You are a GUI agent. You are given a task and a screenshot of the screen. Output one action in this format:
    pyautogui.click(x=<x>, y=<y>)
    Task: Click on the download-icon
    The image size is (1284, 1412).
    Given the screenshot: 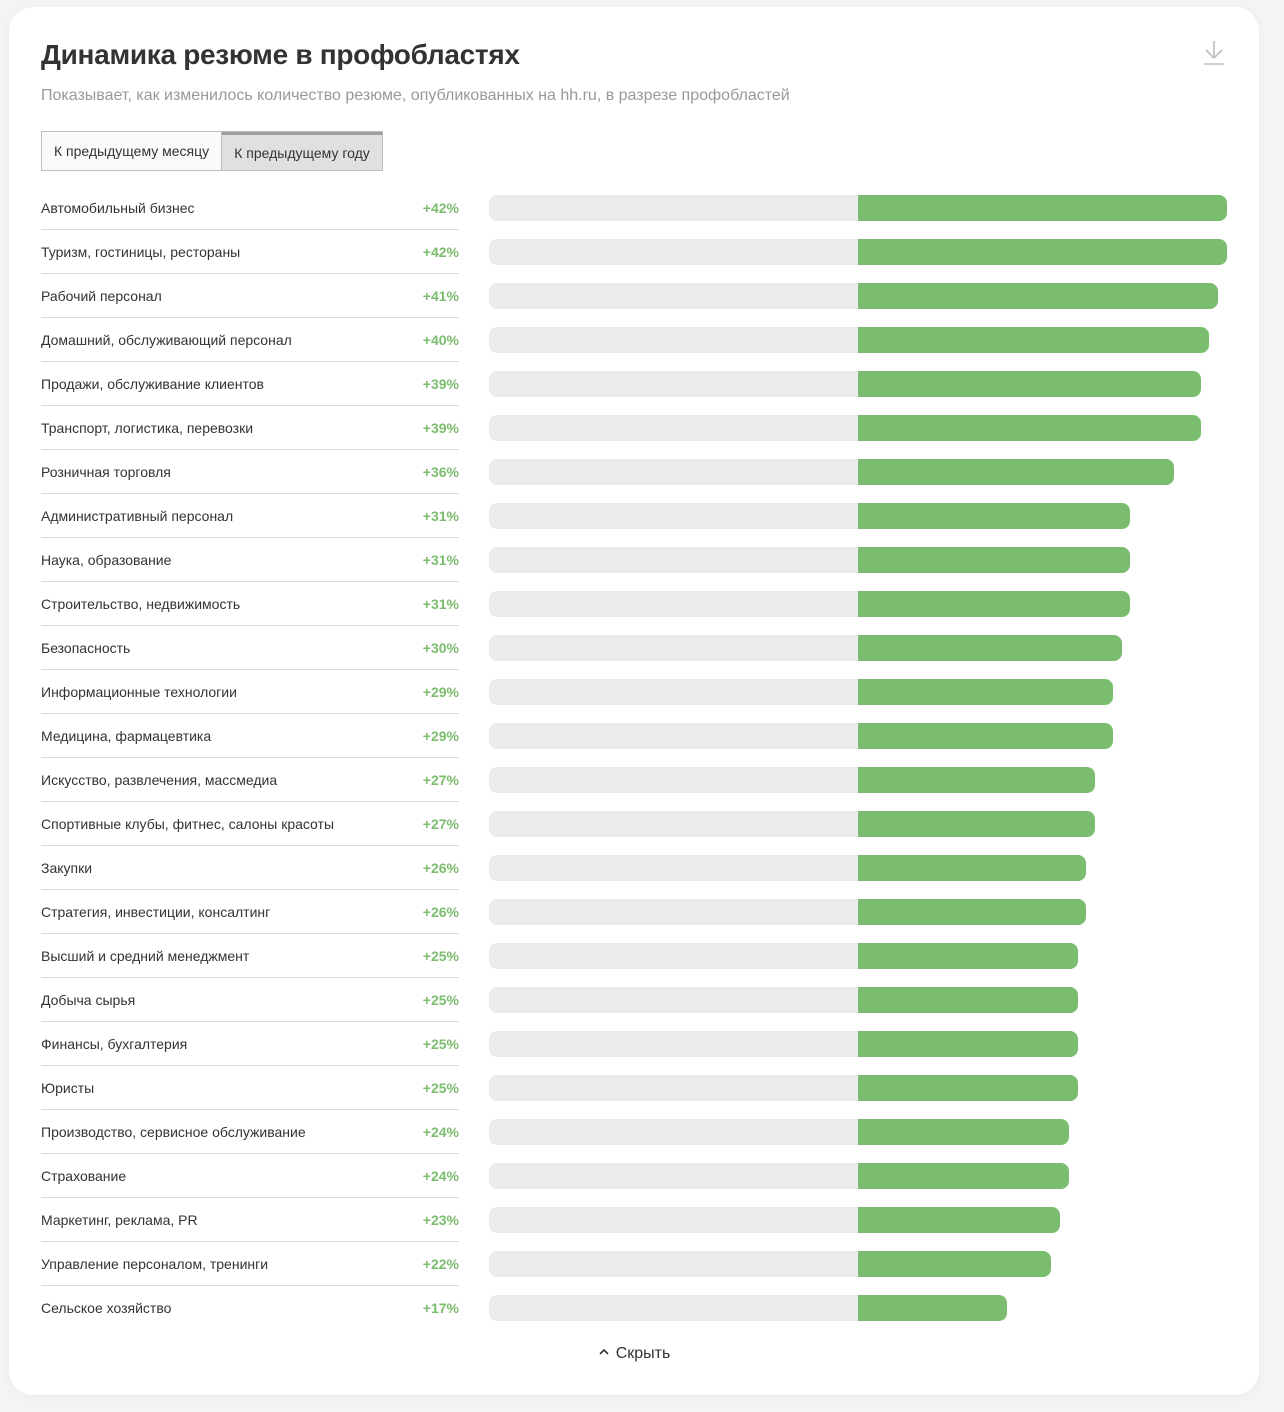 What is the action you would take?
    pyautogui.click(x=1214, y=53)
    